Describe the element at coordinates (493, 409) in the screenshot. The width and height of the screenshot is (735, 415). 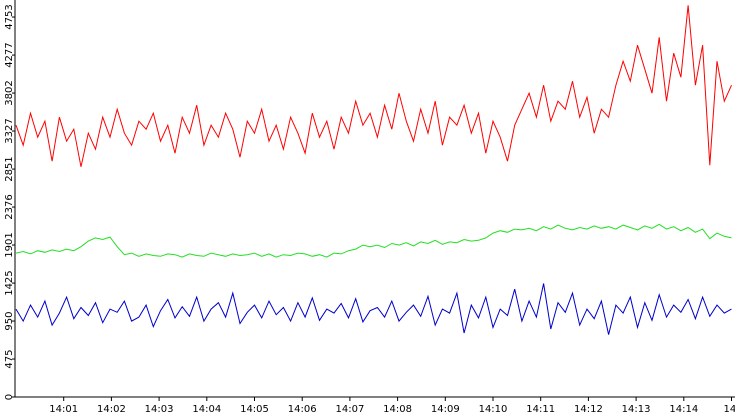
I see `x-tick-label: 14:10` at that location.